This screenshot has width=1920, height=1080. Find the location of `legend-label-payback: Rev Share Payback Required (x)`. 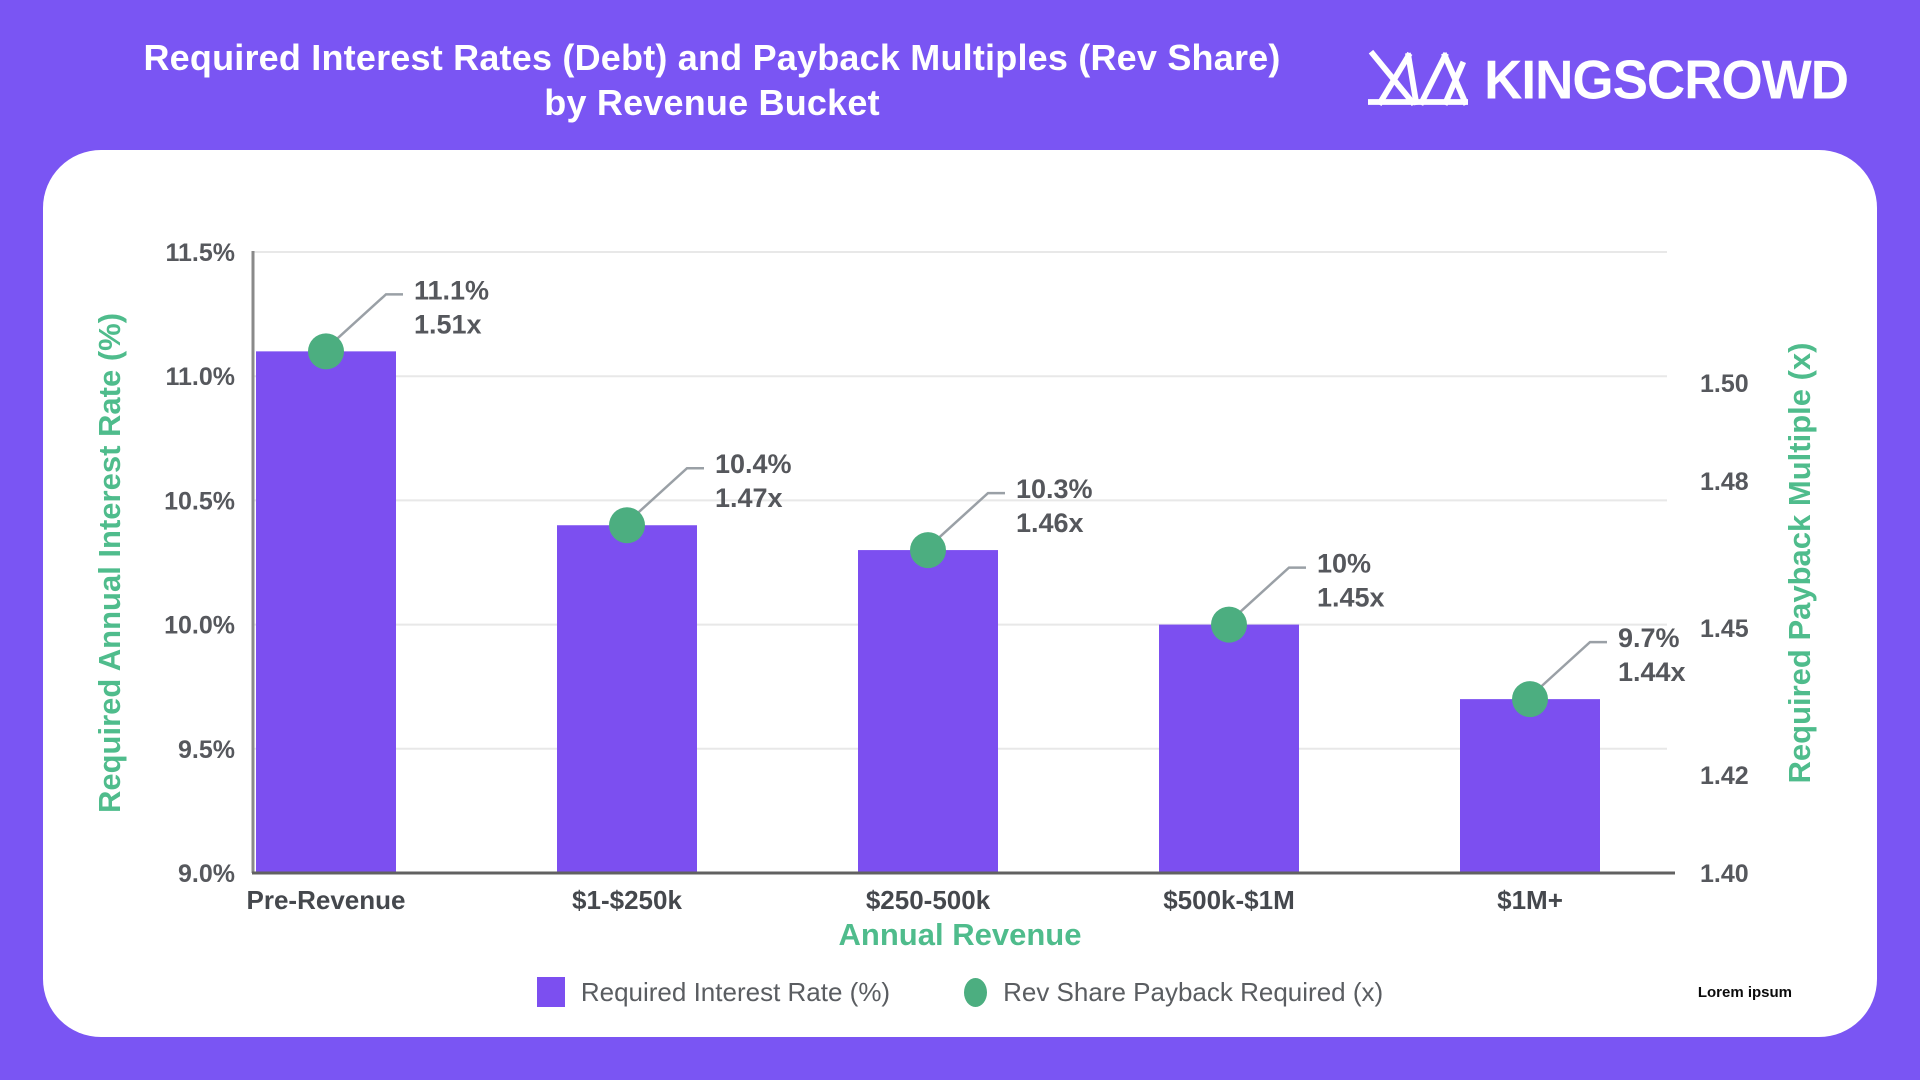

legend-label-payback: Rev Share Payback Required (x) is located at coordinates (1193, 991).